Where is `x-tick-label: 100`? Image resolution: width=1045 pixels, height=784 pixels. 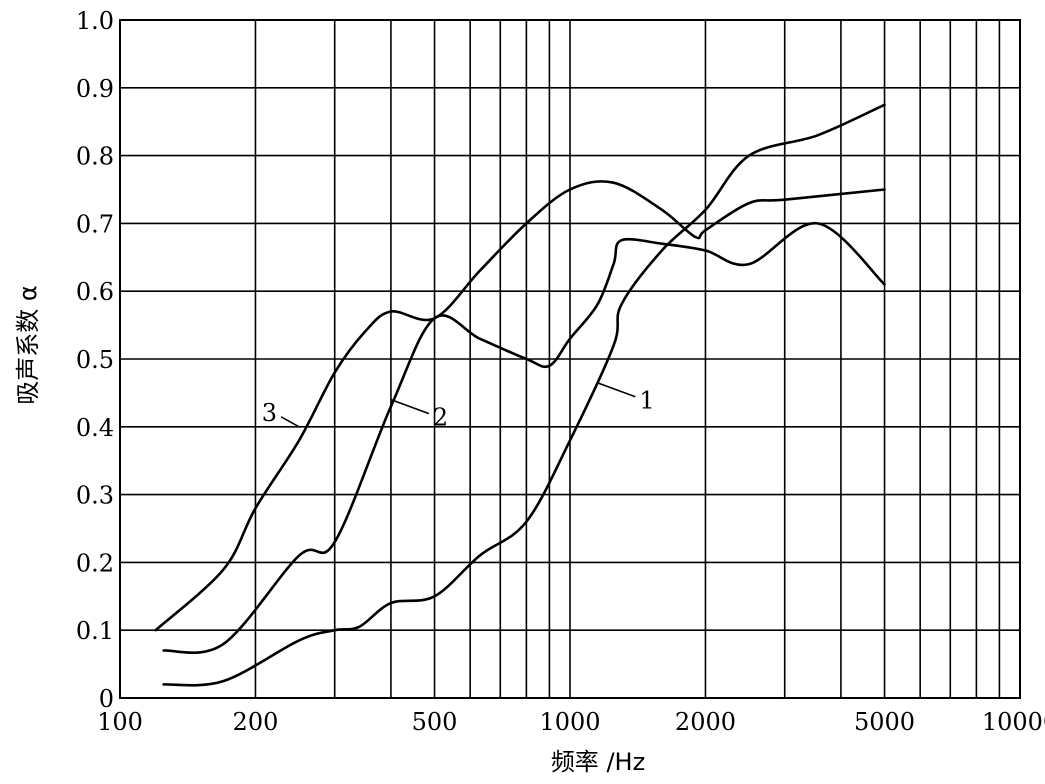
x-tick-label: 100 is located at coordinates (120, 722).